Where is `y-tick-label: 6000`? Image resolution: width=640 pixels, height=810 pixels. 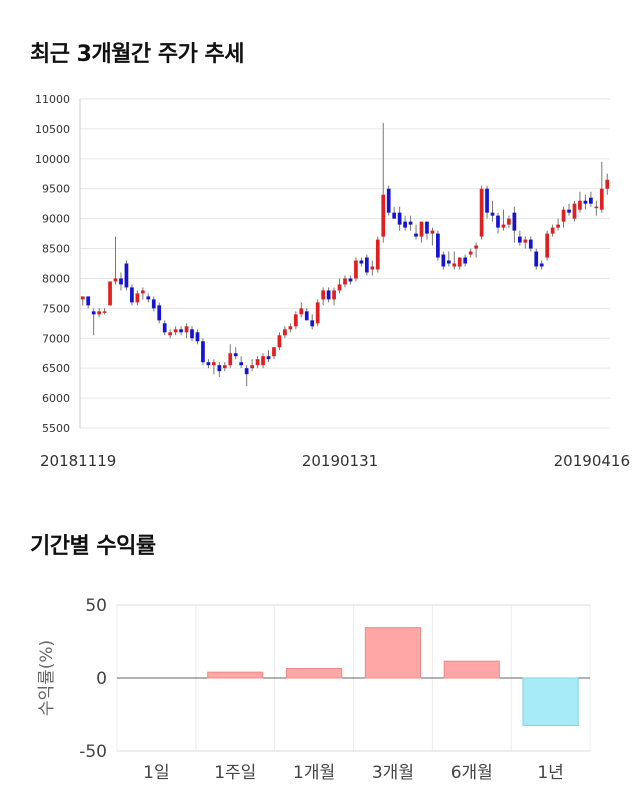 y-tick-label: 6000 is located at coordinates (56, 398).